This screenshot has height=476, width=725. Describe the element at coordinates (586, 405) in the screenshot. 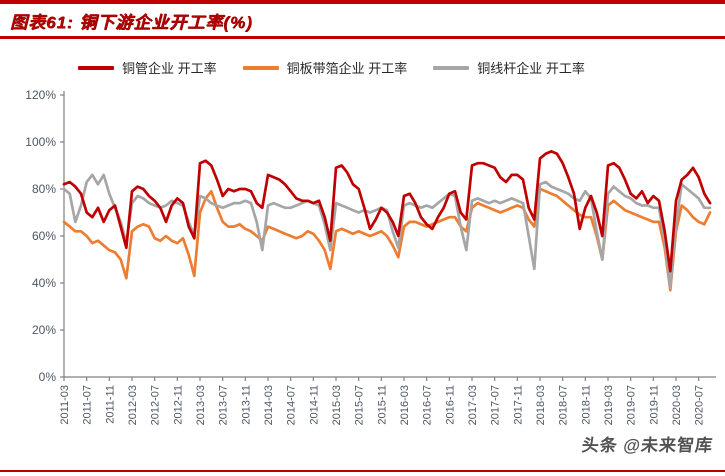

I see `svg-text: 2018-11` at that location.